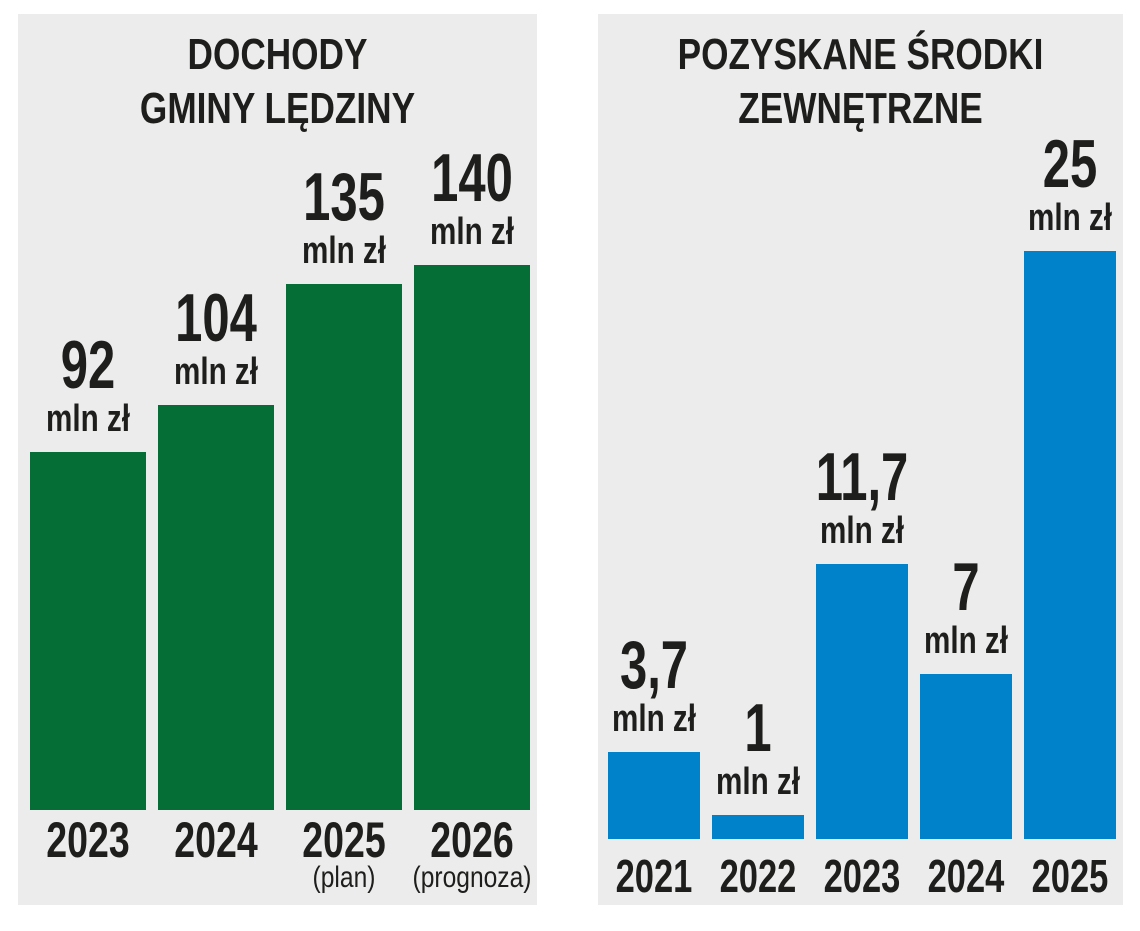  I want to click on bar-value-group: 1 mln zł, so click(758, 746).